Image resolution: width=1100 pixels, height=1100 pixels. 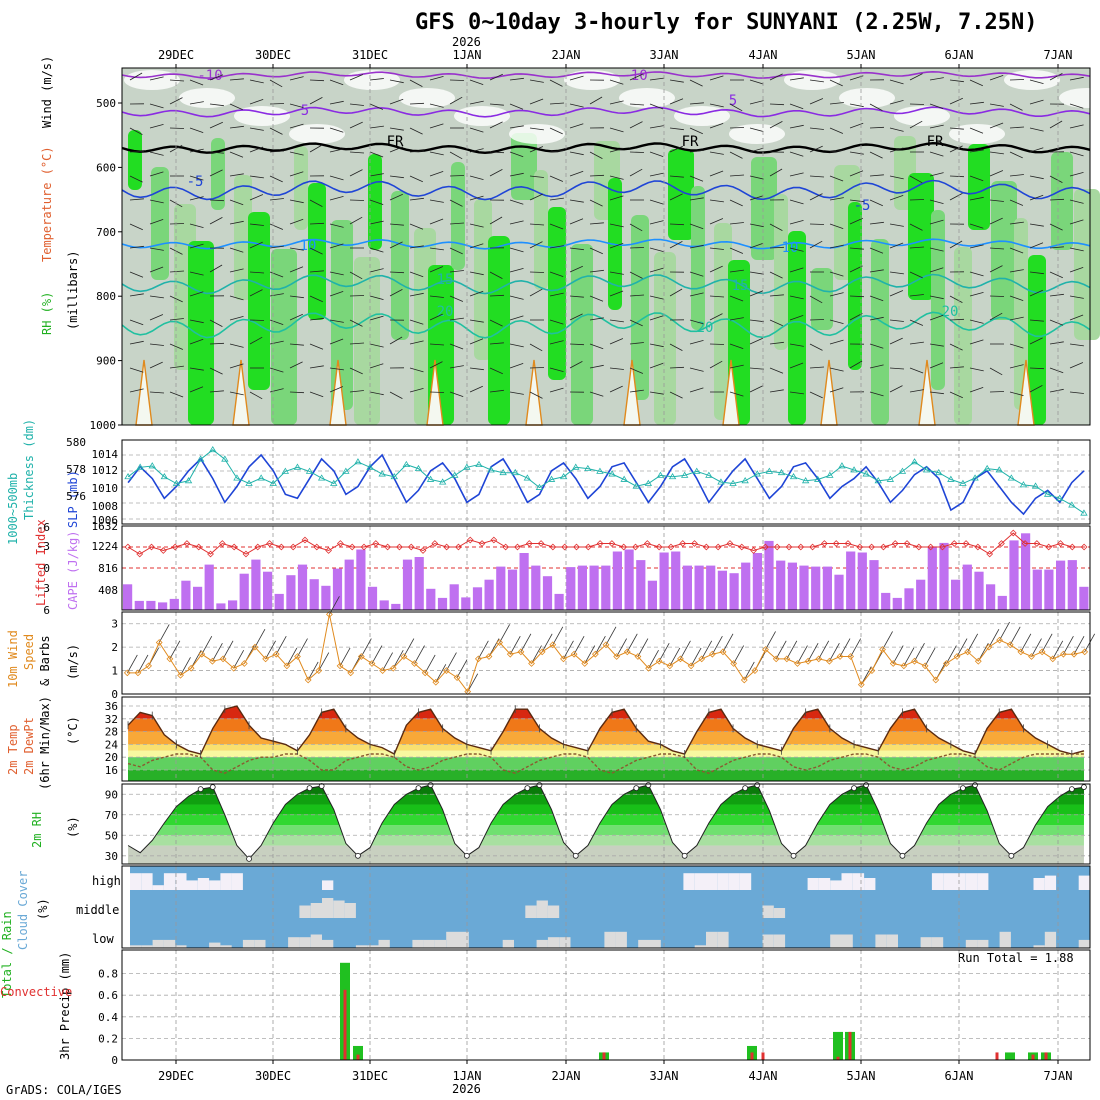 I want to click on precip-tick-label: 0.8, so click(x=108, y=974).